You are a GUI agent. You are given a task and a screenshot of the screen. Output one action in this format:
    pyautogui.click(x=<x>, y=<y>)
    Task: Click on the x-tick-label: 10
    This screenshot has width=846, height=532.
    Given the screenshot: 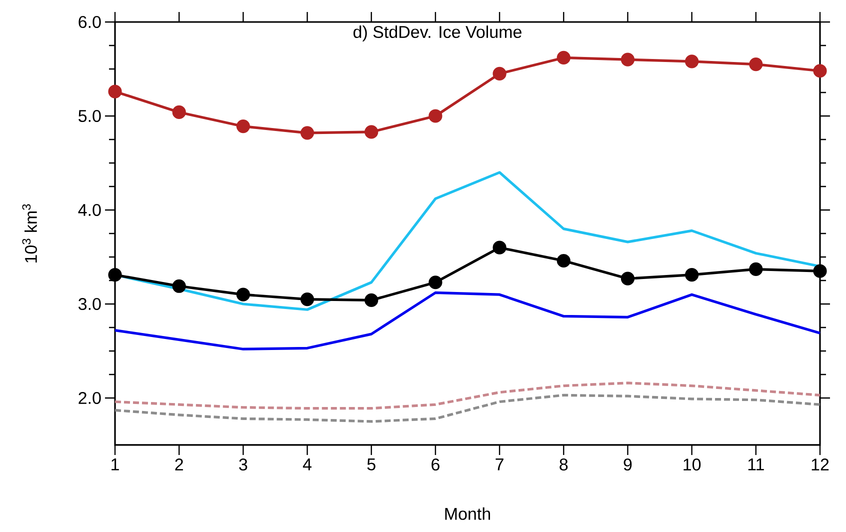 What is the action you would take?
    pyautogui.click(x=692, y=464)
    